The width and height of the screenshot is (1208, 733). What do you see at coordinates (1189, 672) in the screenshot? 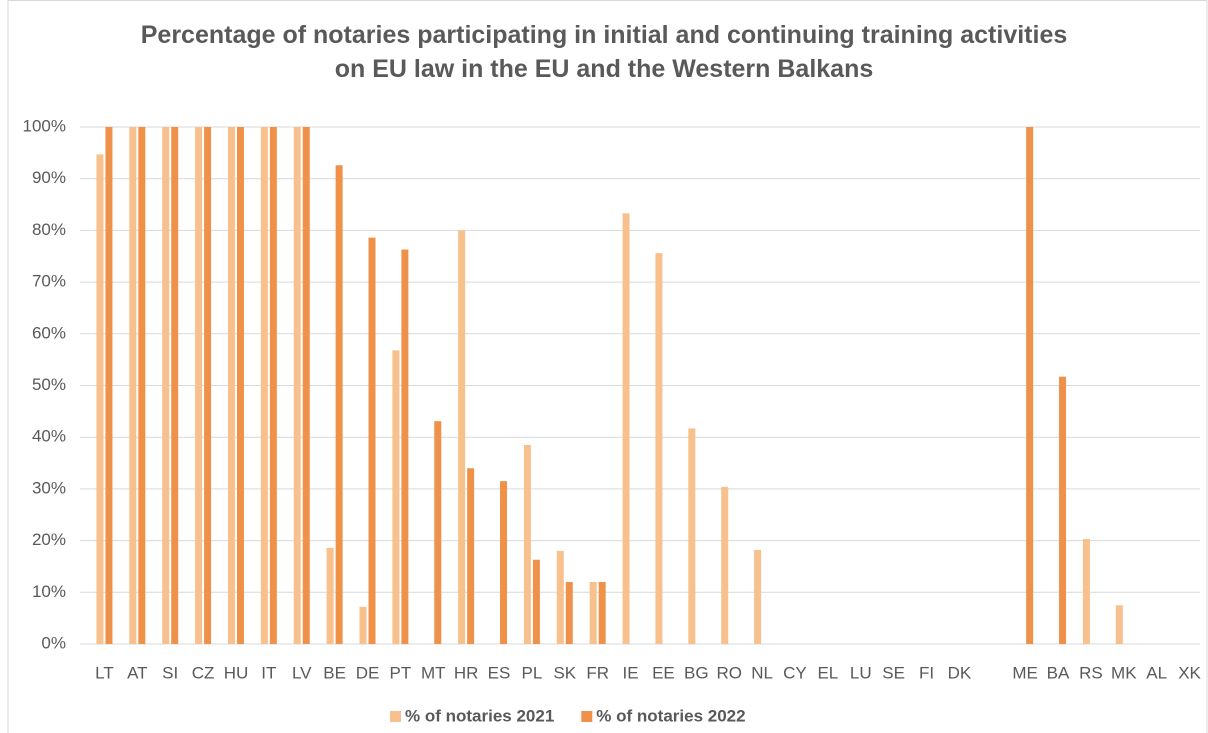
I see `x-tick-label: XK` at bounding box center [1189, 672].